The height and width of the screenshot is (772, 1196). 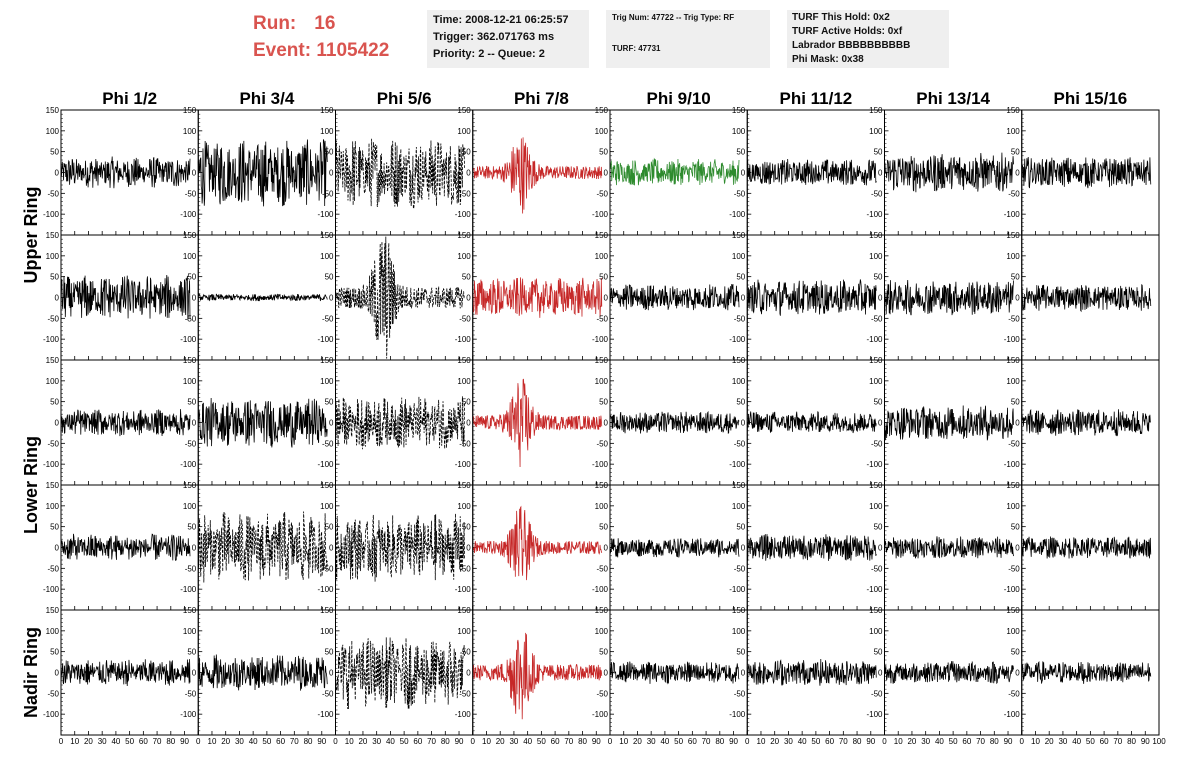 I want to click on run-event-block: Run: 16 Event: 1105422, so click(x=321, y=37).